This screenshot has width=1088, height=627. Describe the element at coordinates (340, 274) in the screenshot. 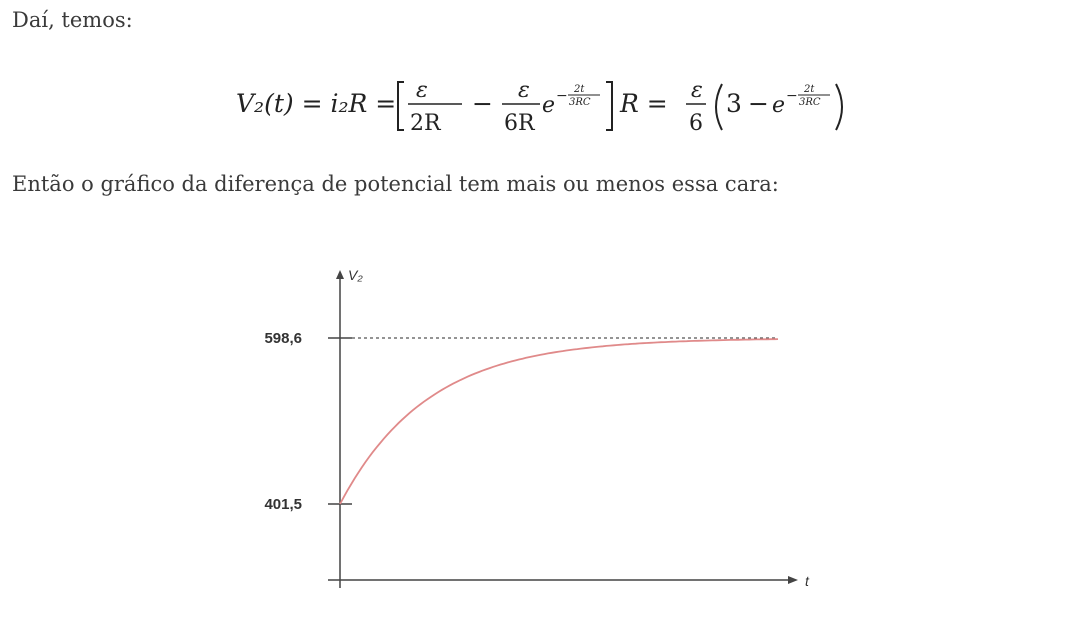

I see `y-axis-arrow` at that location.